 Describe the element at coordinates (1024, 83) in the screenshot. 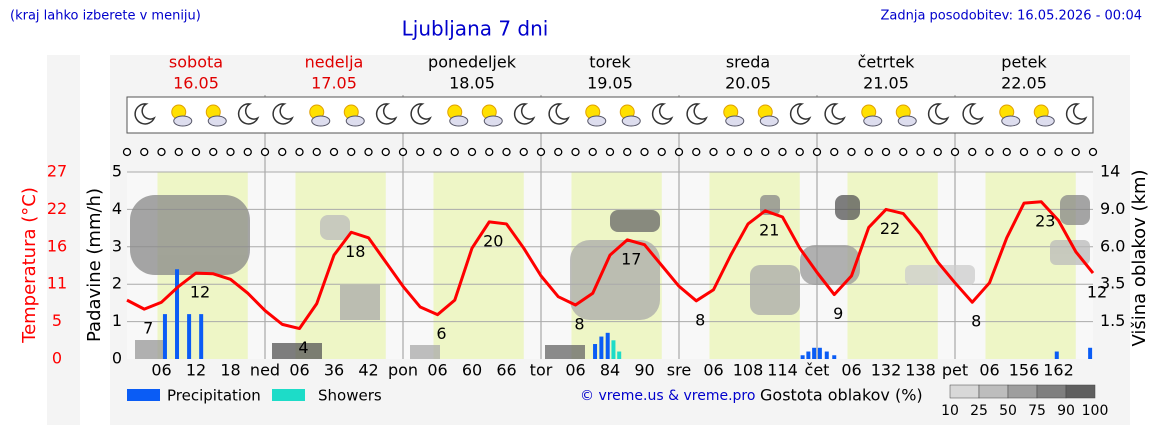

I see `day-date: 22.05` at that location.